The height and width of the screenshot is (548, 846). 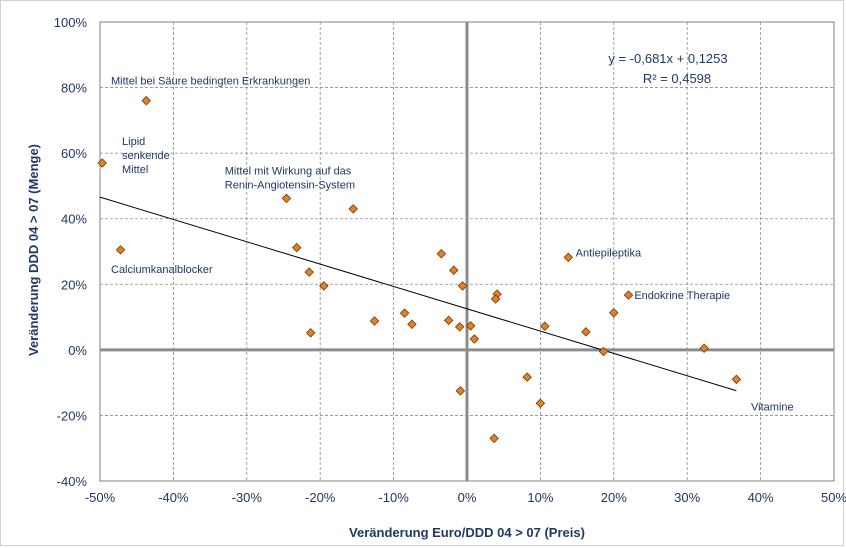 What do you see at coordinates (247, 497) in the screenshot?
I see `x-tick-label: -30%` at bounding box center [247, 497].